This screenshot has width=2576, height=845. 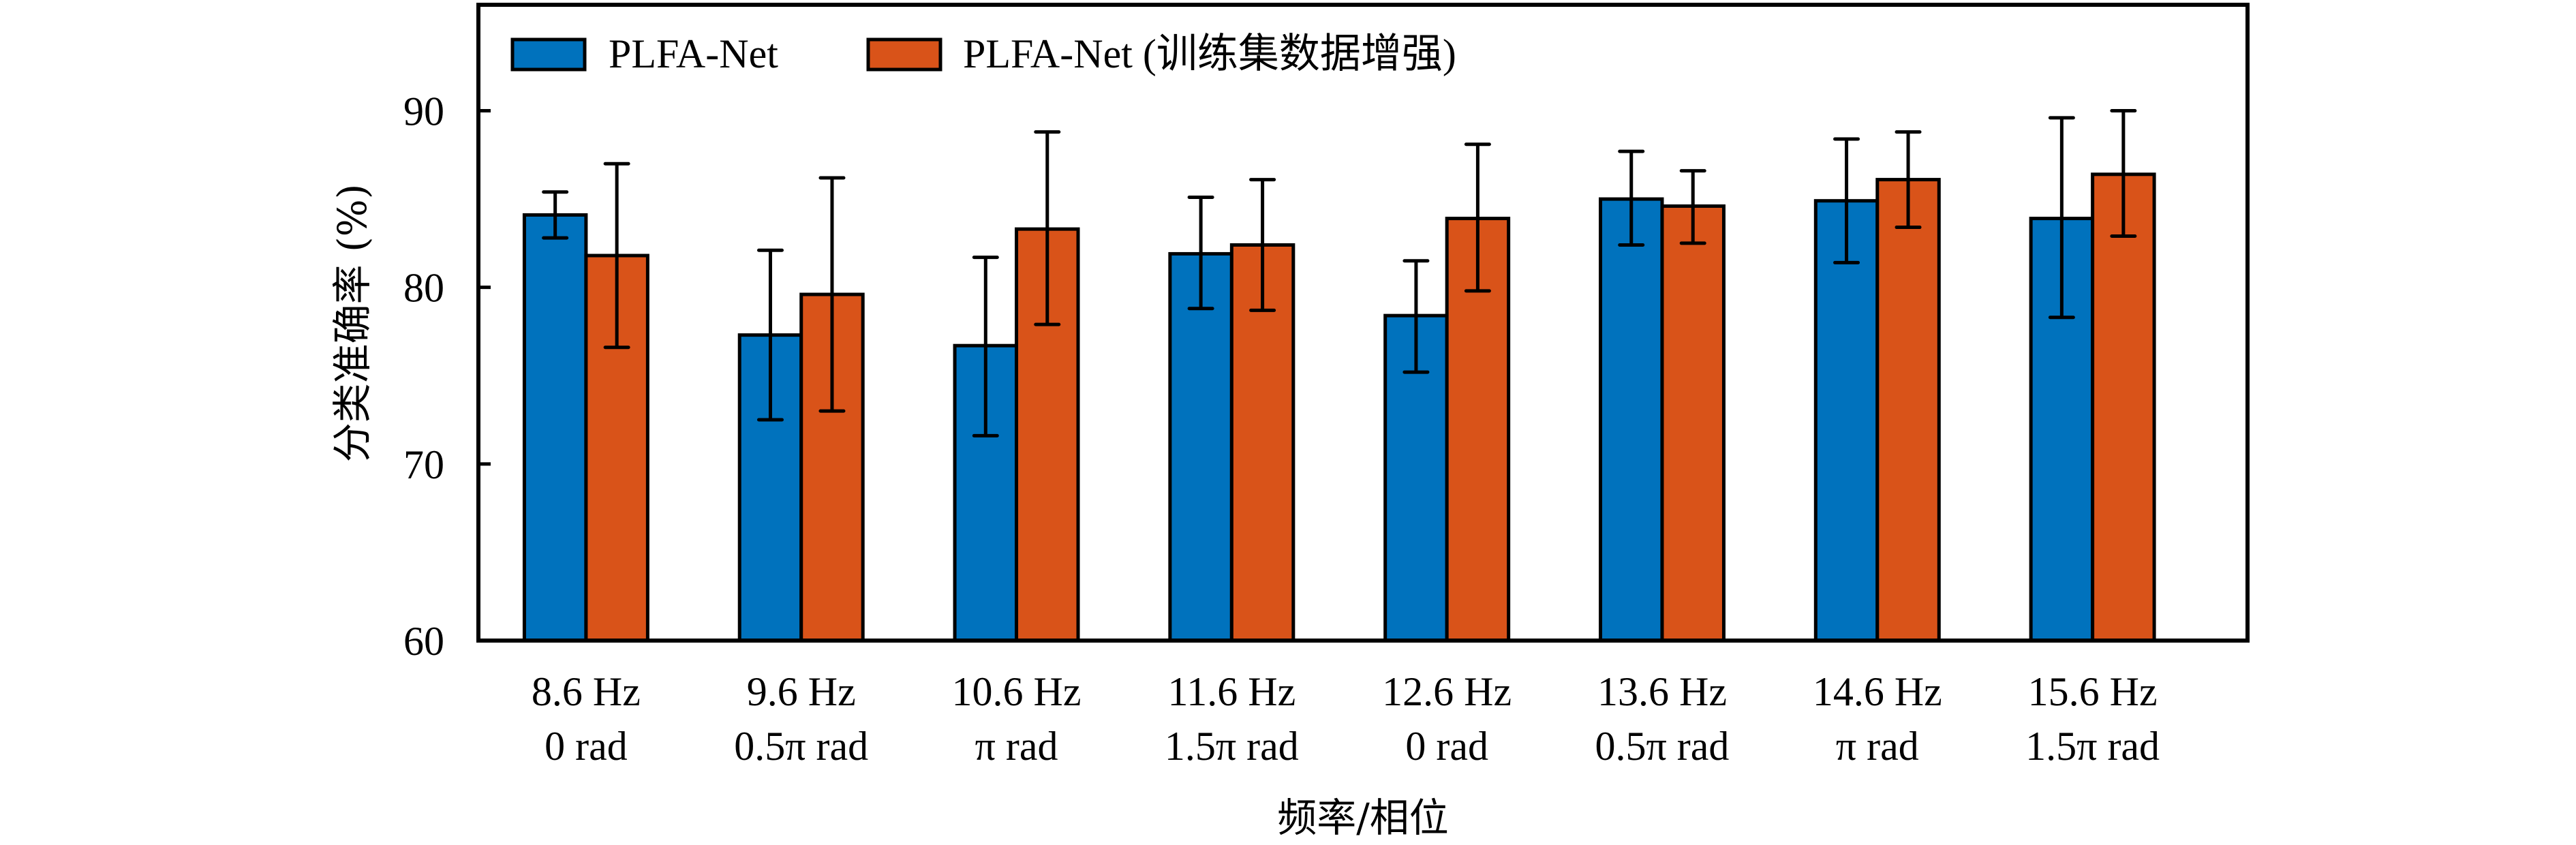 What do you see at coordinates (548, 54) in the screenshot?
I see `legend-swatch-plfa-net` at bounding box center [548, 54].